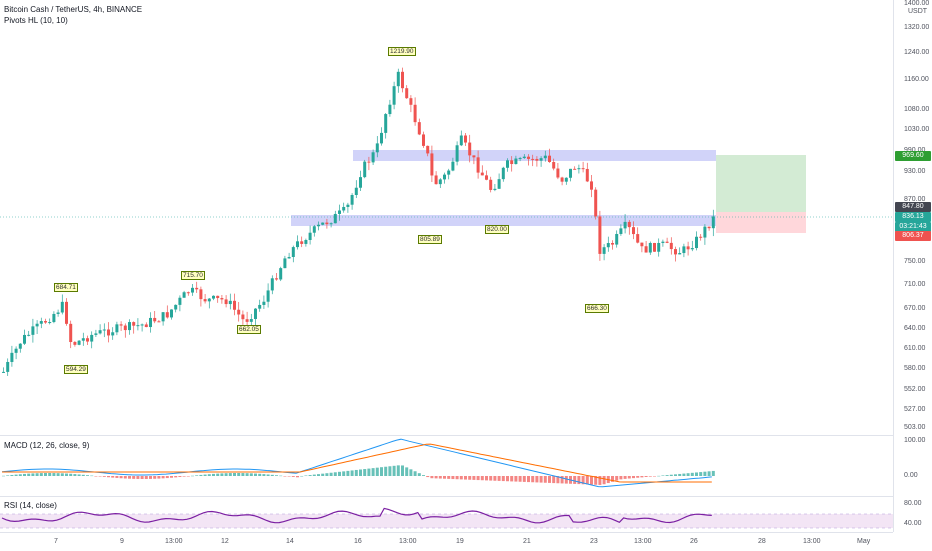 The width and height of the screenshot is (932, 551). Describe the element at coordinates (122, 541) in the screenshot. I see `time-axis-label: 9` at that location.